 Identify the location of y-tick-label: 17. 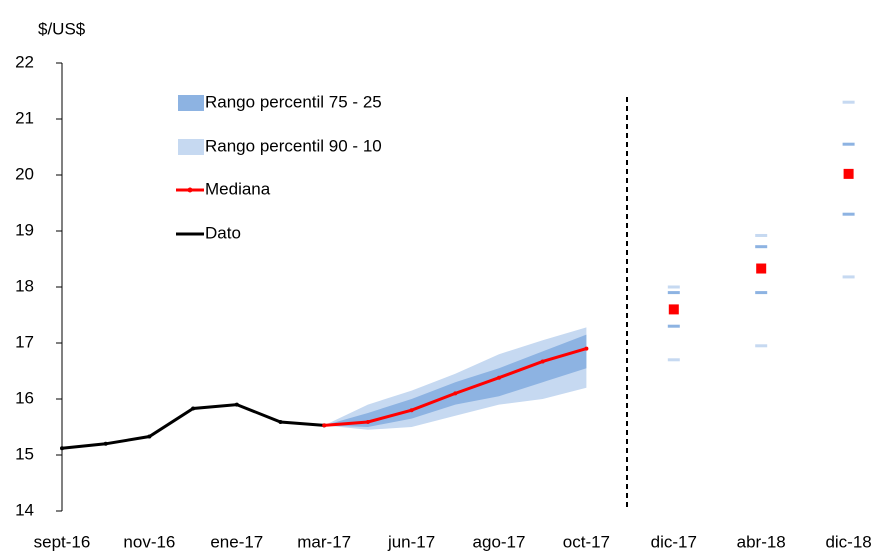
(24, 341).